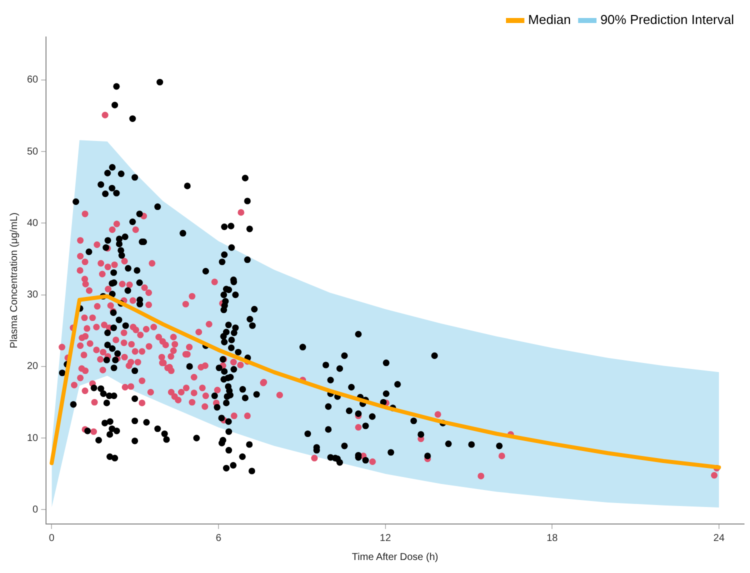  What do you see at coordinates (395, 557) in the screenshot?
I see `x-axis-title: Time After Dose (h)` at bounding box center [395, 557].